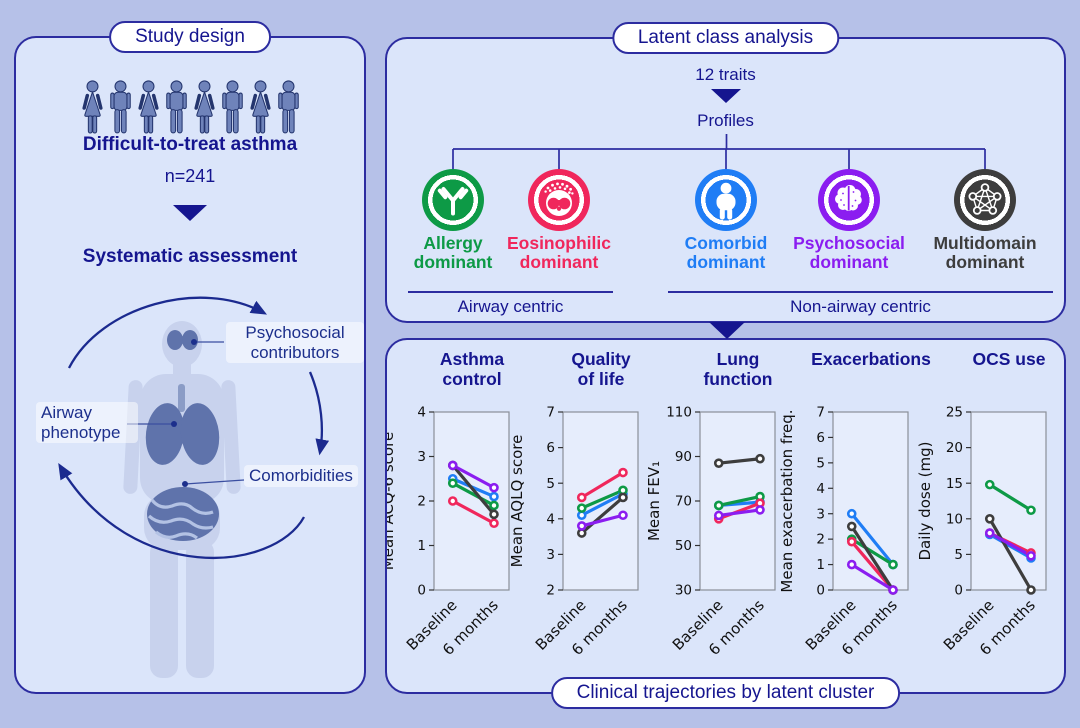  What do you see at coordinates (725, 120) in the screenshot?
I see `profiles-label: Profiles` at bounding box center [725, 120].